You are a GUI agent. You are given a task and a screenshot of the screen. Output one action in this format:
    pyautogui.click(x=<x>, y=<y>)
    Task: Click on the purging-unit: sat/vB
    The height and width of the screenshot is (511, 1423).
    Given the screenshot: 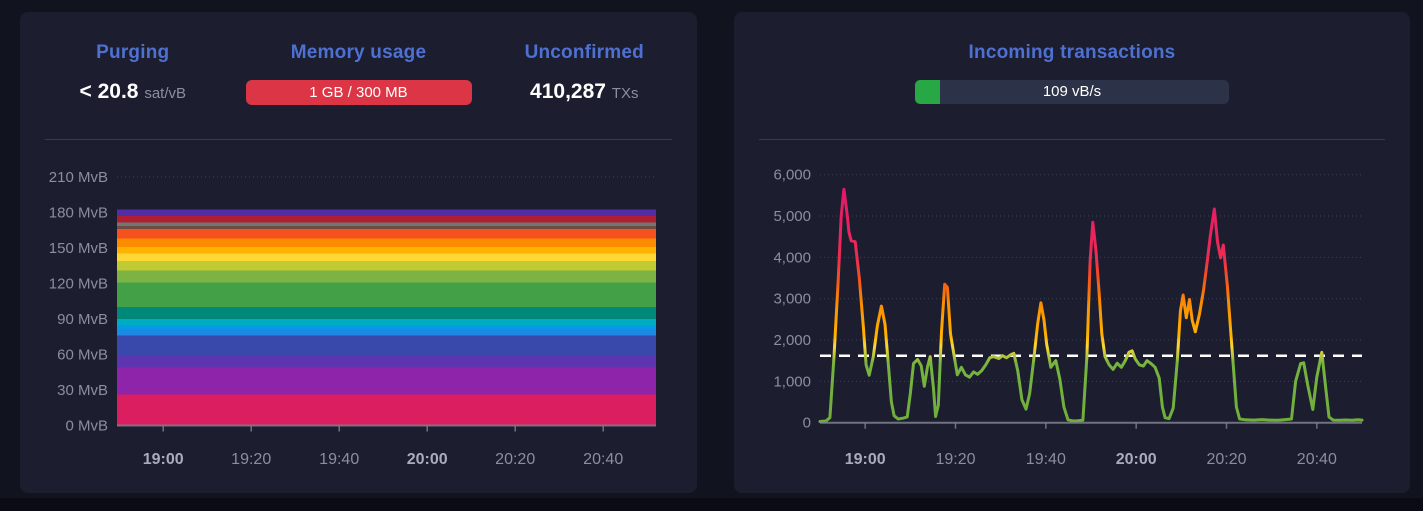 What is the action you would take?
    pyautogui.click(x=165, y=93)
    